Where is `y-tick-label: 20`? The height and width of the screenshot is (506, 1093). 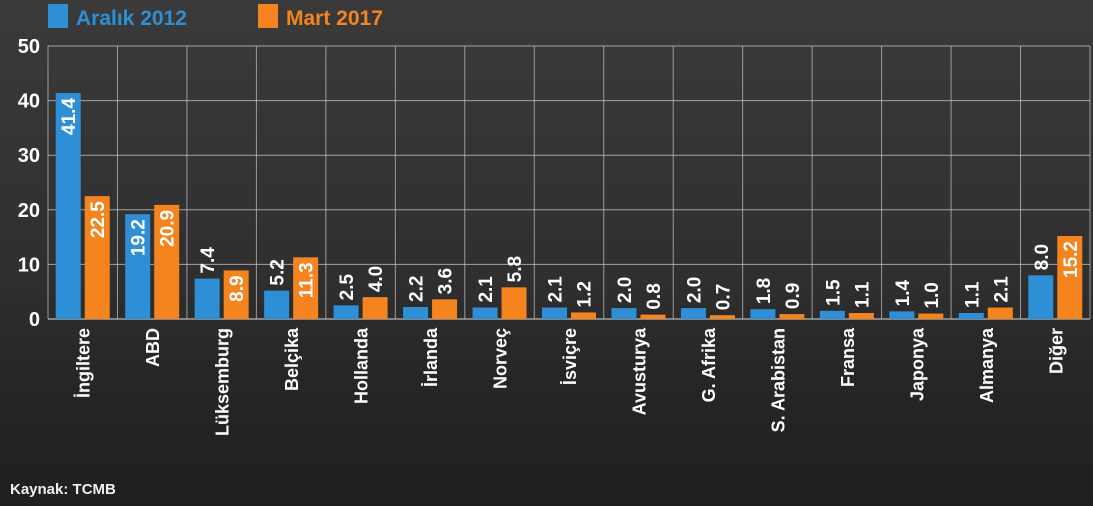 y-tick-label: 20 is located at coordinates (29, 211).